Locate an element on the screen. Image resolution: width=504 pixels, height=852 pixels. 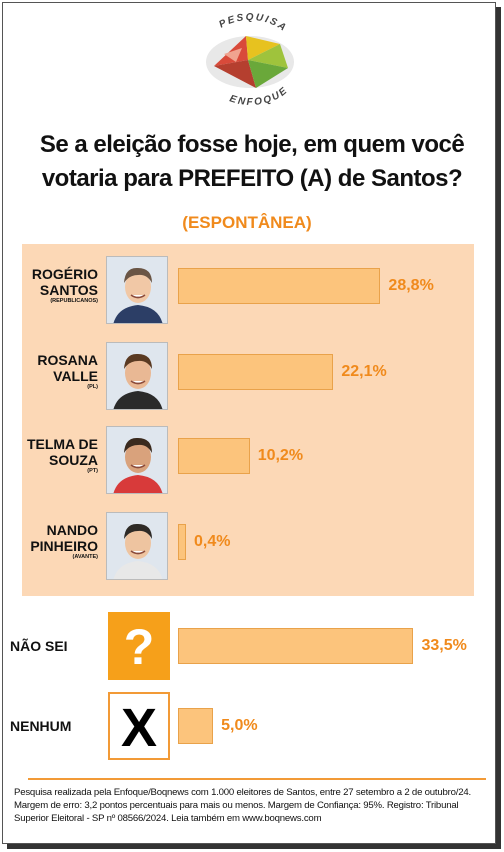
enfoque-logo: PESQUISA ENFOQUE is located at coordinates (250, 60).